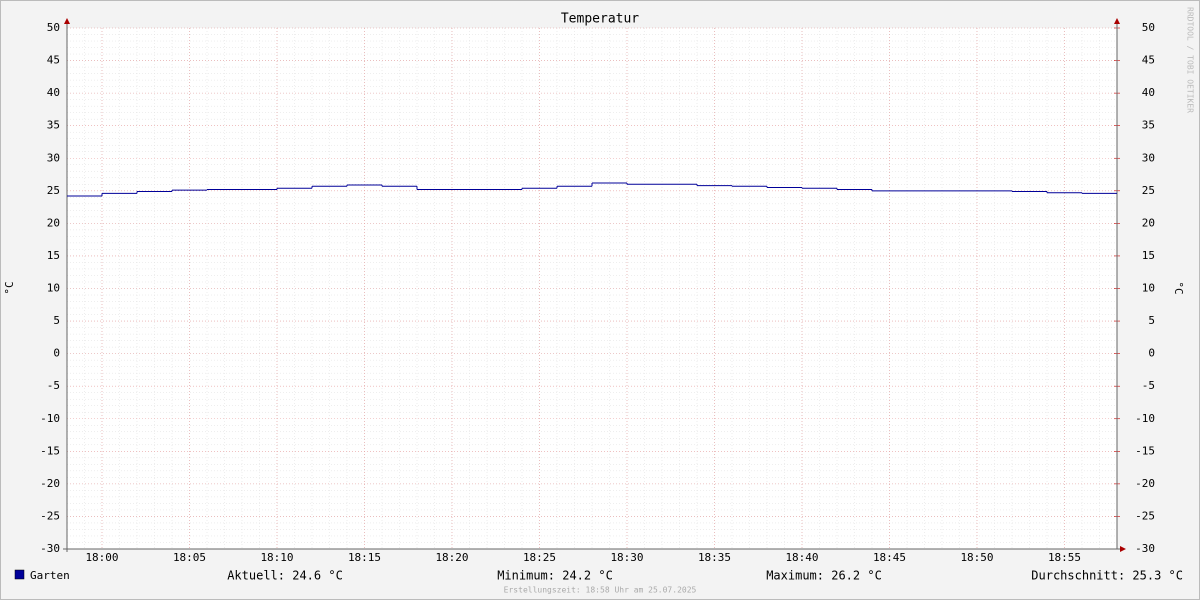 Image resolution: width=1200 pixels, height=600 pixels. Describe the element at coordinates (451, 557) in the screenshot. I see `x-tick-label: 18:20` at that location.